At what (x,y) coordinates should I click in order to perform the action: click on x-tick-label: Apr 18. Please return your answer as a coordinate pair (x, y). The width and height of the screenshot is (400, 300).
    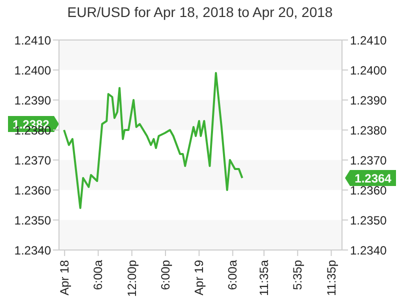
    Looking at the image, I should click on (65, 278).